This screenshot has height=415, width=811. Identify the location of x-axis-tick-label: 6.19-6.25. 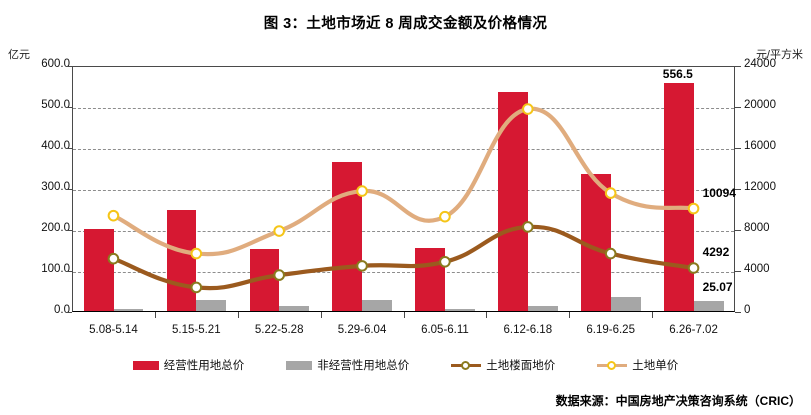
(610, 330).